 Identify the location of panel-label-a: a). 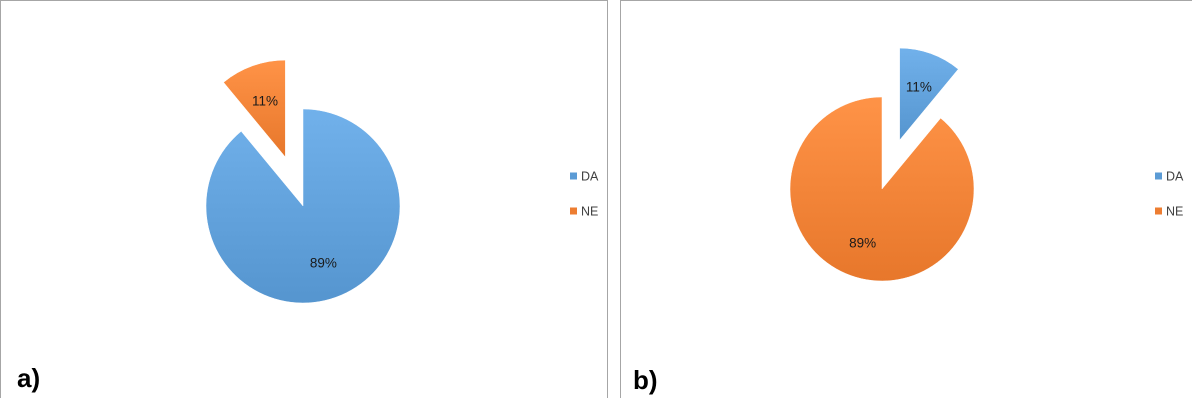
(29, 378).